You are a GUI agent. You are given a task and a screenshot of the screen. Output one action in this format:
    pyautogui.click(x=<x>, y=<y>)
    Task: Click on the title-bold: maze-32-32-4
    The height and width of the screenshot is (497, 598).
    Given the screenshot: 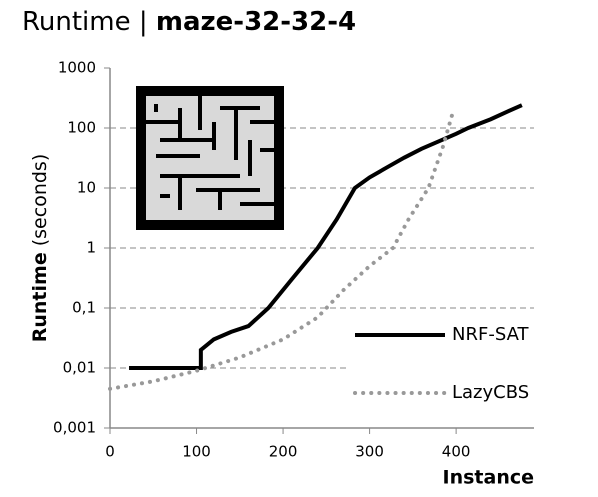 What is the action you would take?
    pyautogui.click(x=256, y=22)
    